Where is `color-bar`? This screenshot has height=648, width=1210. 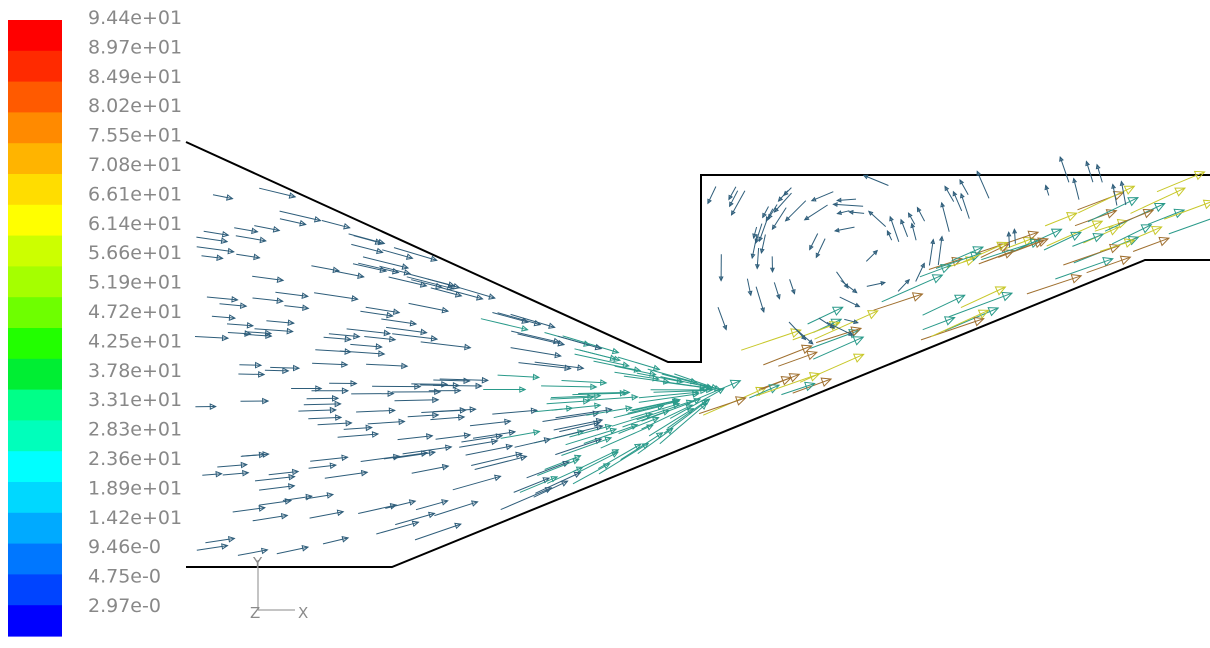 color-bar is located at coordinates (35, 328).